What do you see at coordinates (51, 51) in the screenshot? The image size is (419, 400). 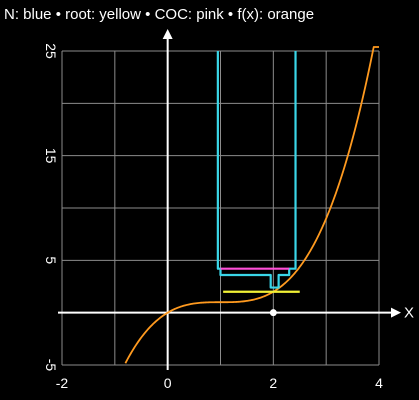 I see `y-tick-label: 25` at bounding box center [51, 51].